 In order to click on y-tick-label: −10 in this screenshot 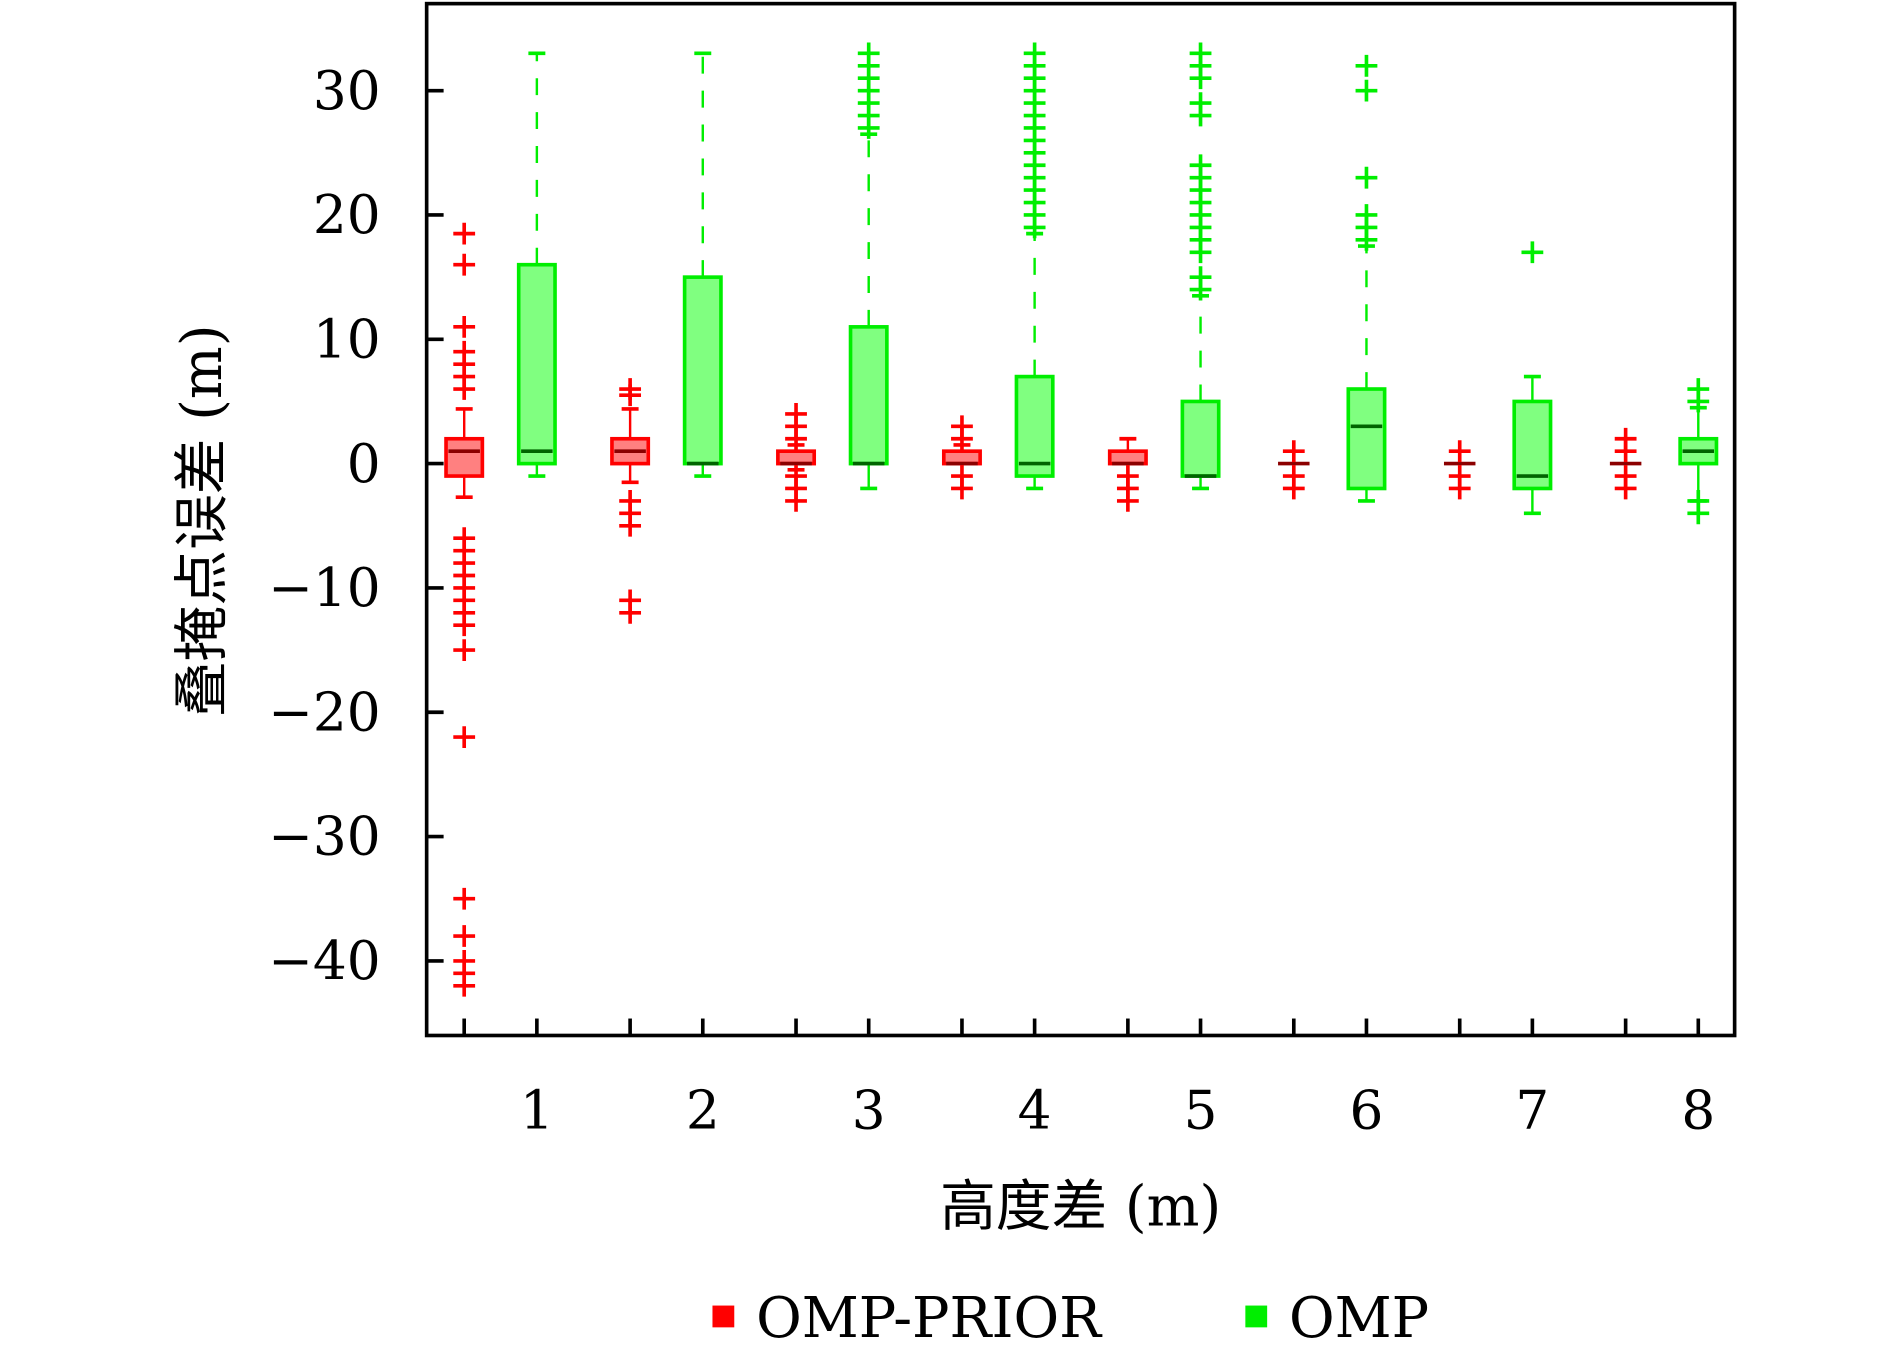, I will do `click(324, 588)`.